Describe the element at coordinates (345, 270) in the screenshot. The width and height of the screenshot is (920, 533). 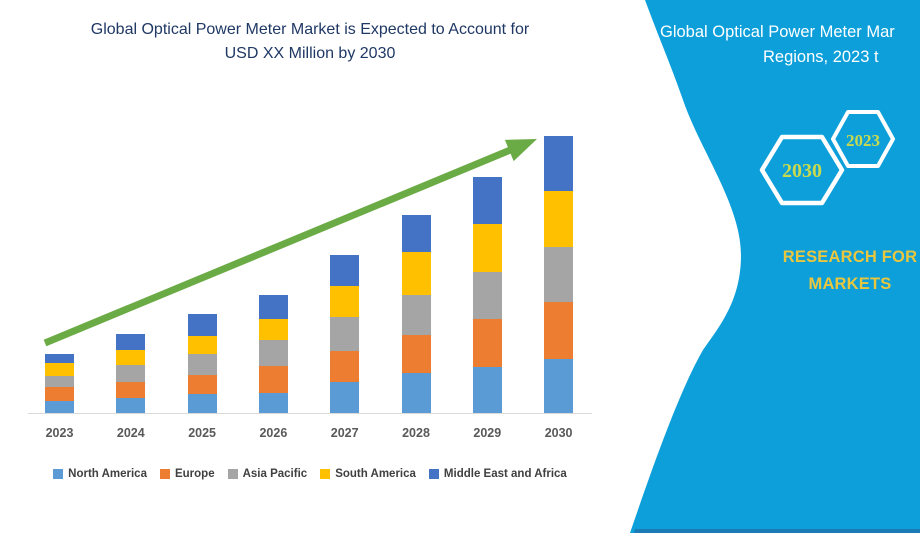
I see `bar-segment-middle-east-and-africa-2027` at that location.